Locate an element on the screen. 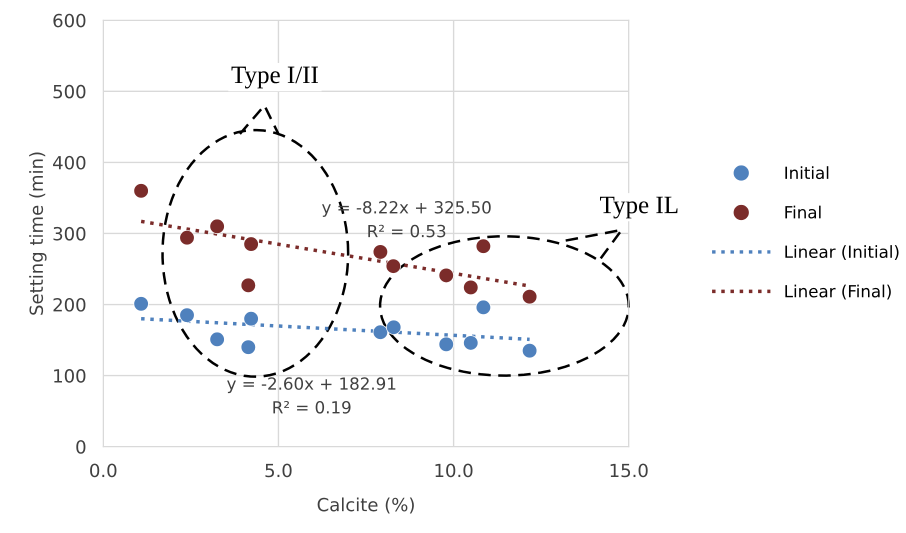 The width and height of the screenshot is (906, 533). y-tick-label: 600 is located at coordinates (69, 21).